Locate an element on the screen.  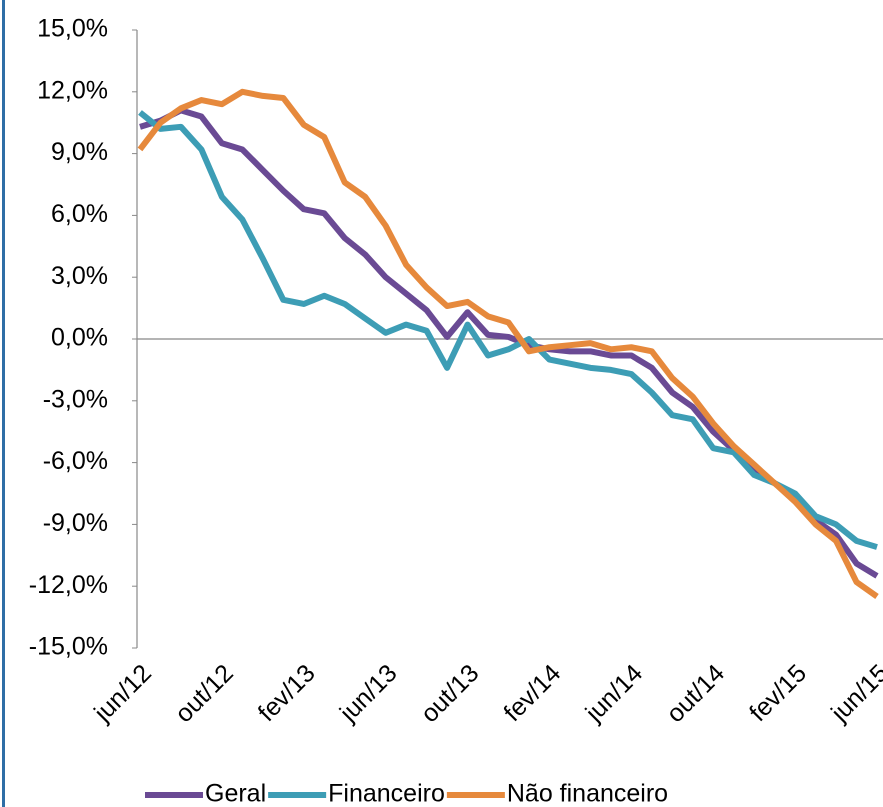
y-tick-label: 3,0% is located at coordinates (79, 276).